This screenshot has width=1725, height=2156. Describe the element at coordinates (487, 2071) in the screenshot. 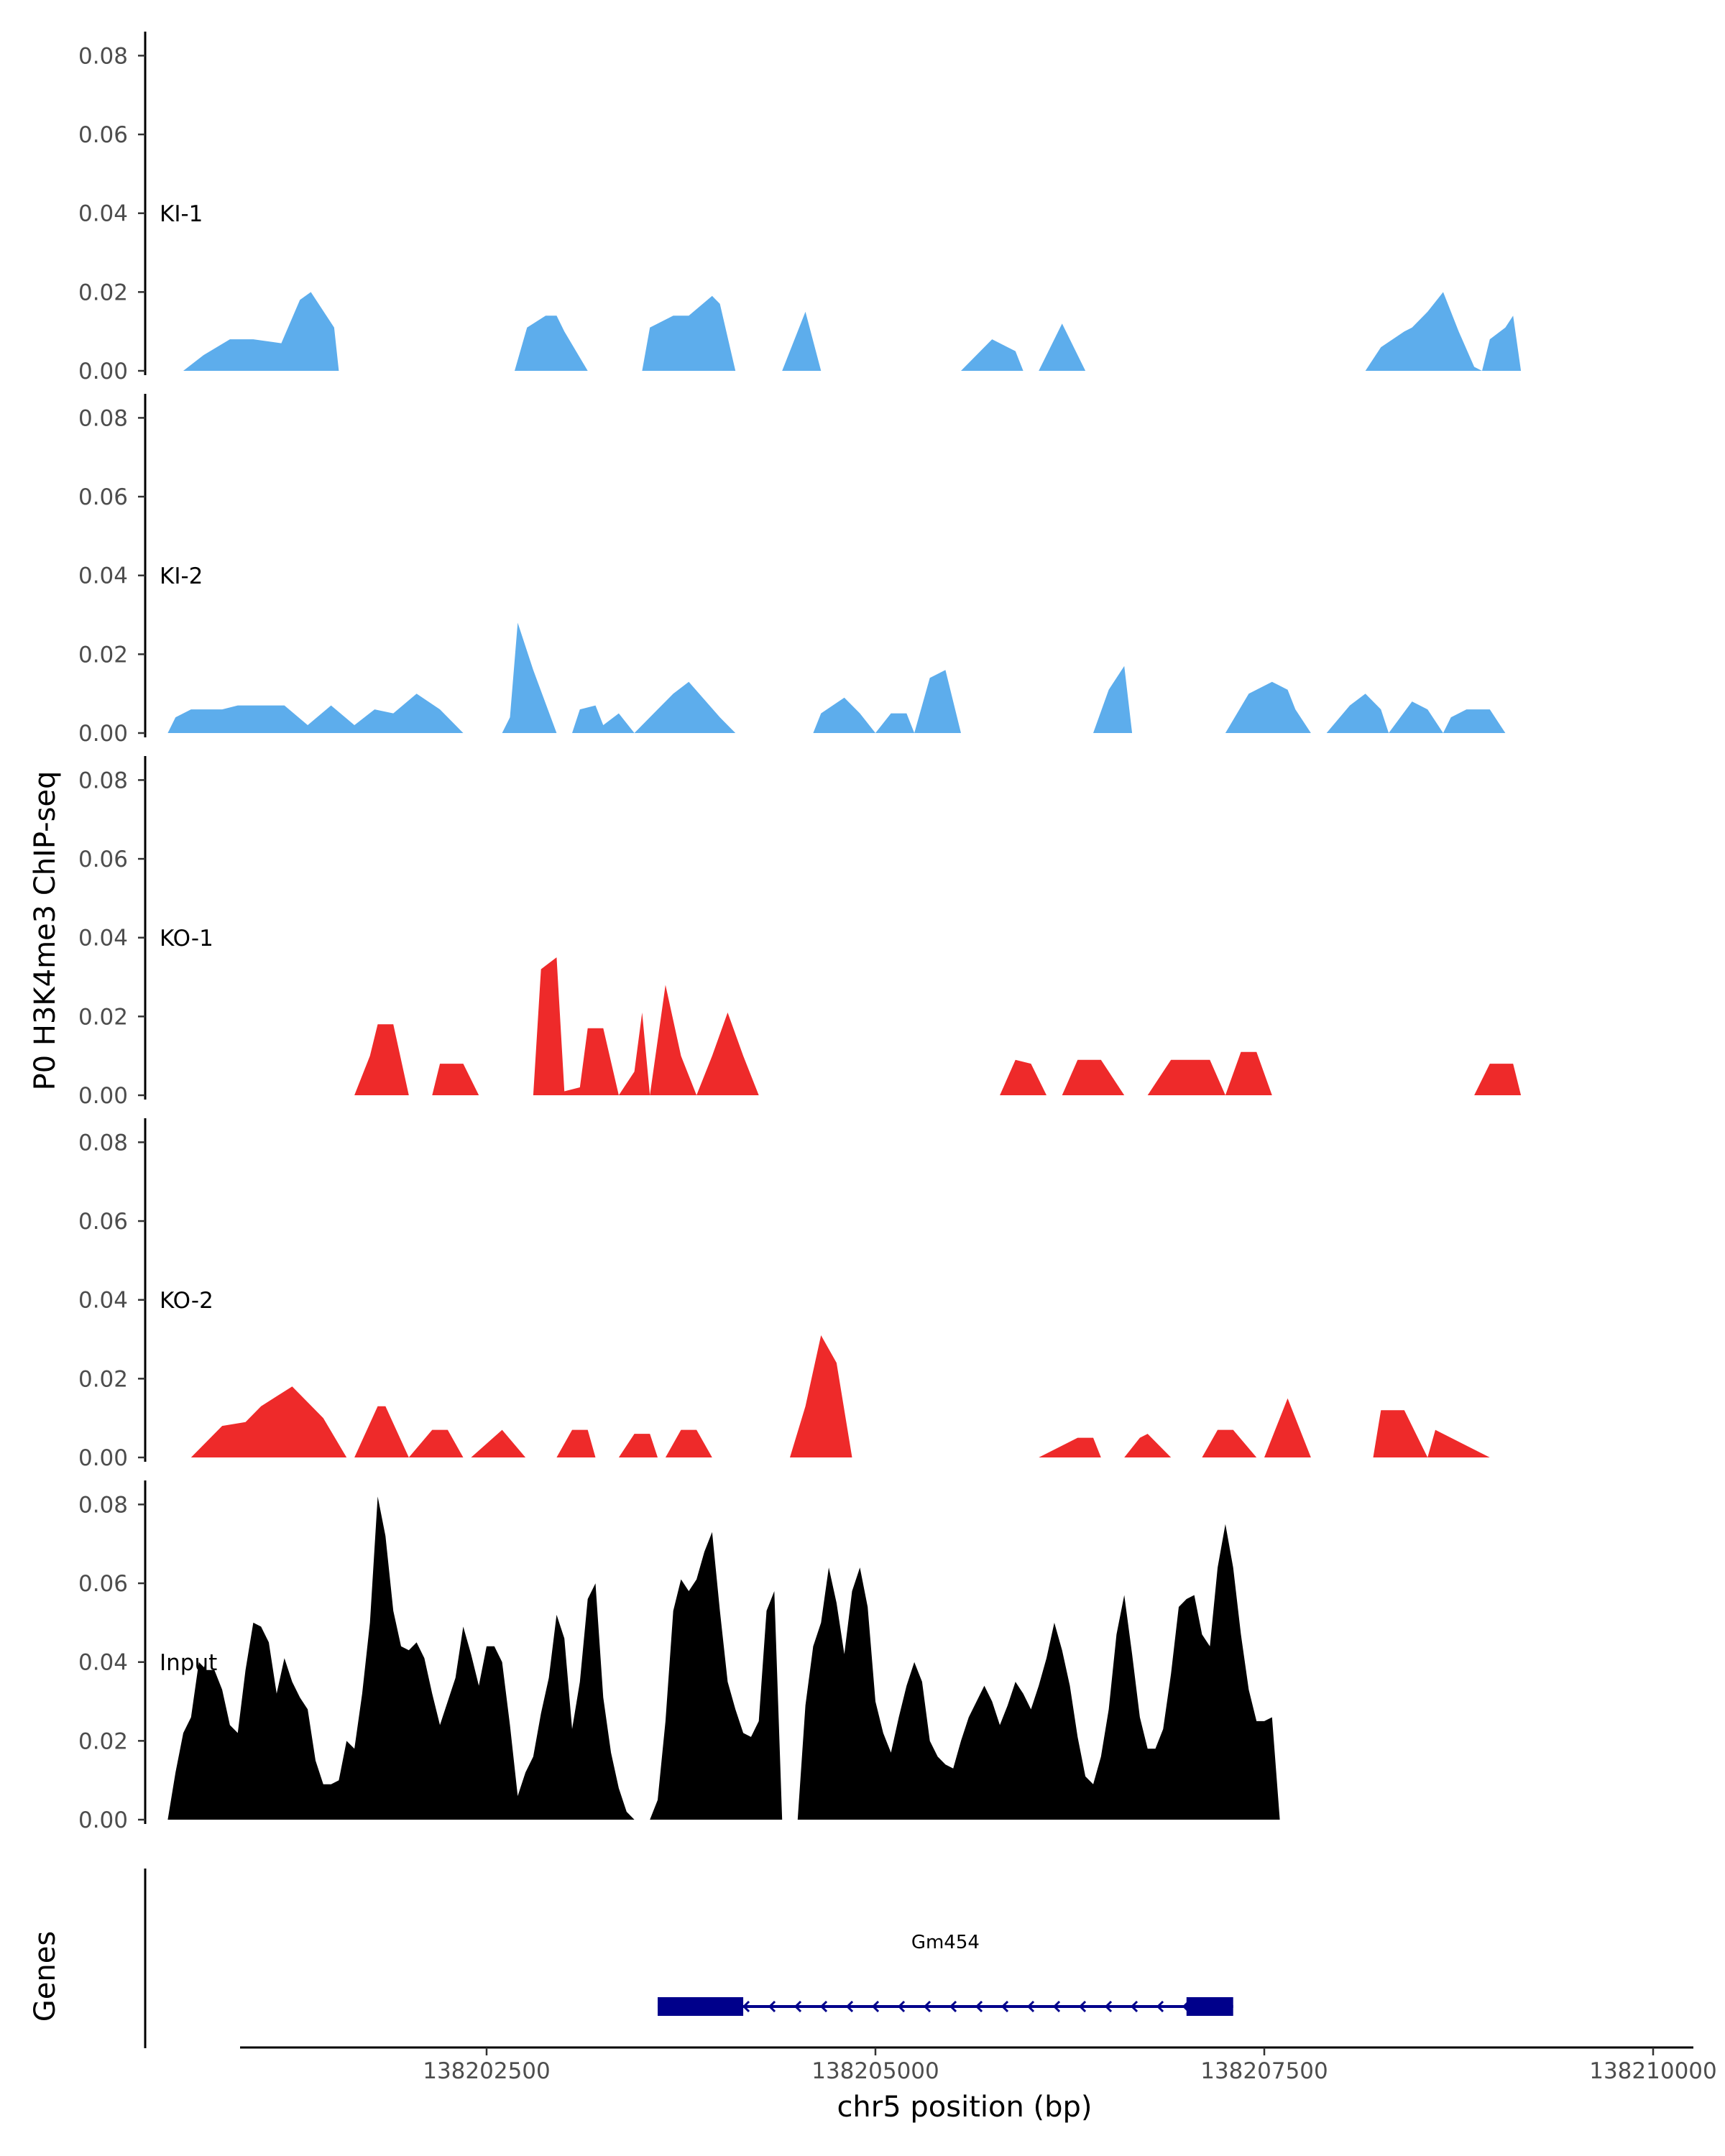

I see `x-tick-label: 138202500` at that location.